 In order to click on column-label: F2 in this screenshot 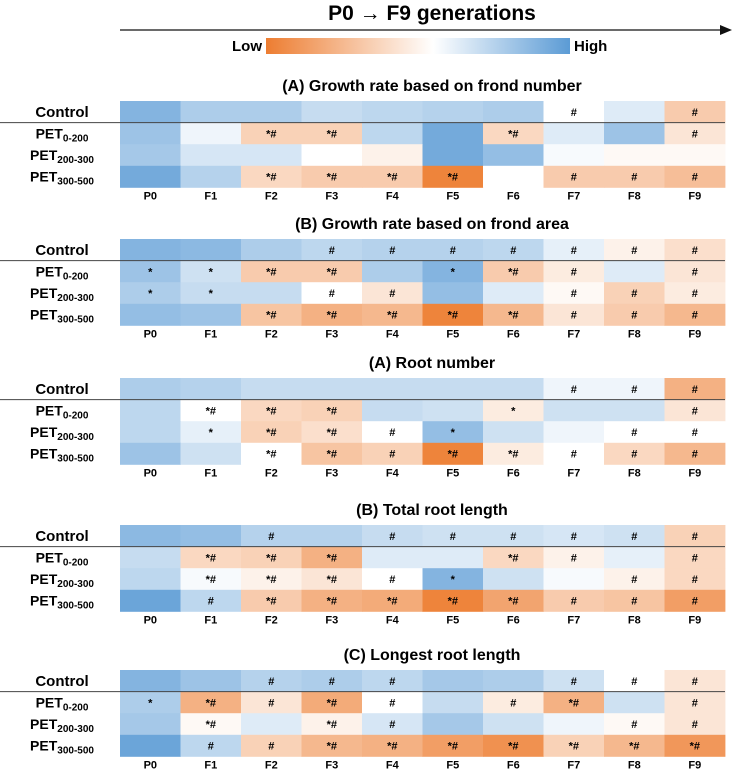, I will do `click(271, 196)`.